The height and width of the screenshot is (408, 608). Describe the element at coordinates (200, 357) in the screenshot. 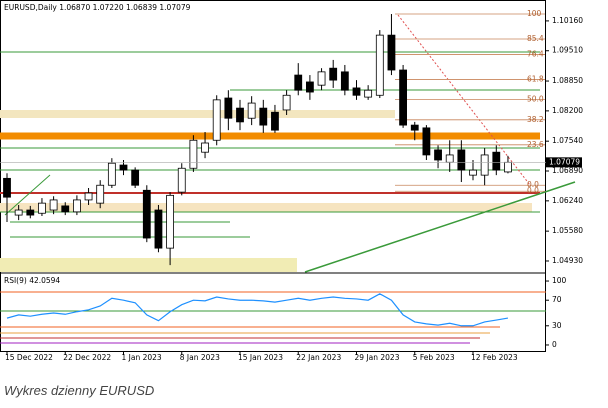

I see `x-tick-label: 8 Jan 2023` at that location.